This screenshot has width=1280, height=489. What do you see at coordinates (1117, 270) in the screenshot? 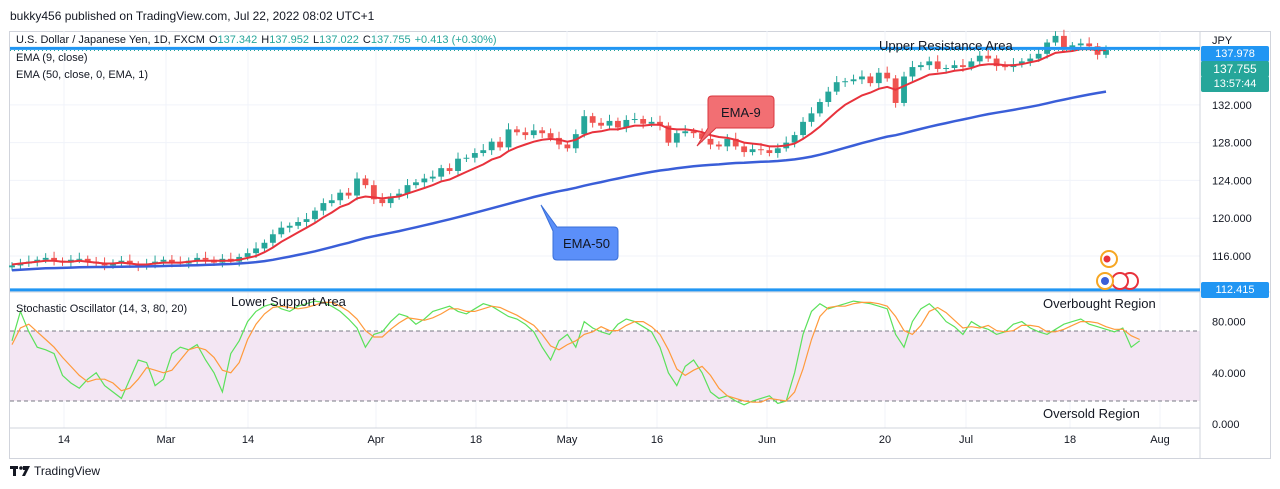
I see `event-flags` at bounding box center [1117, 270].